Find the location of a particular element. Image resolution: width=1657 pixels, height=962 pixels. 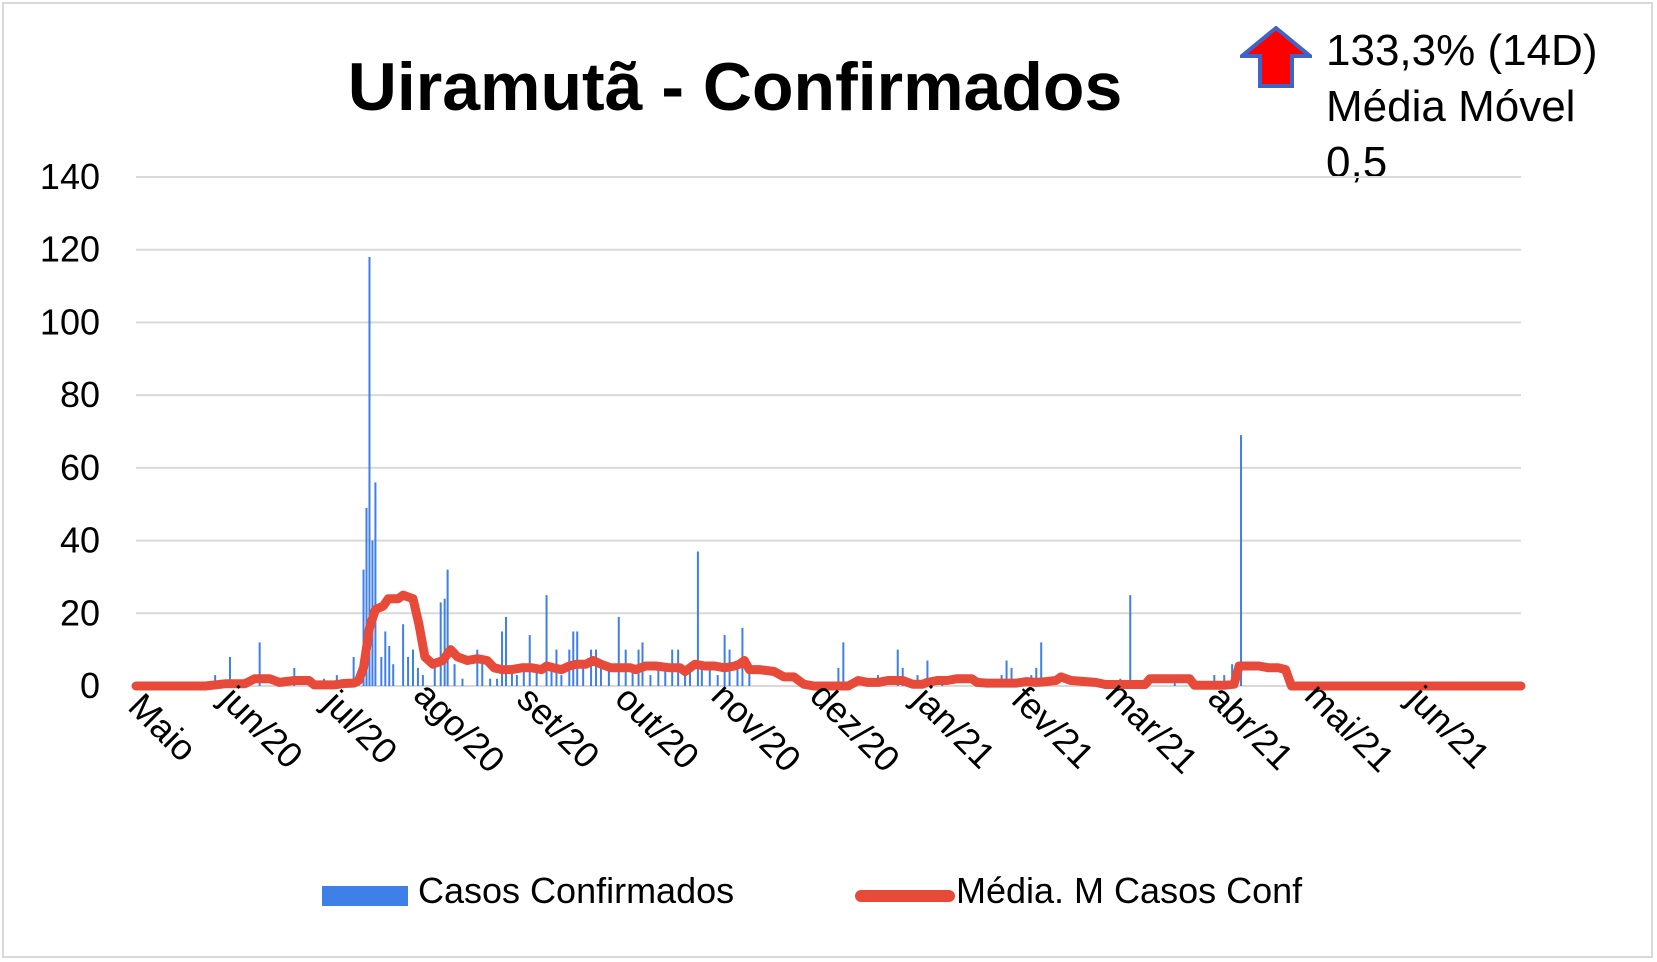

x-tick-label: out/20 is located at coordinates (658, 727).